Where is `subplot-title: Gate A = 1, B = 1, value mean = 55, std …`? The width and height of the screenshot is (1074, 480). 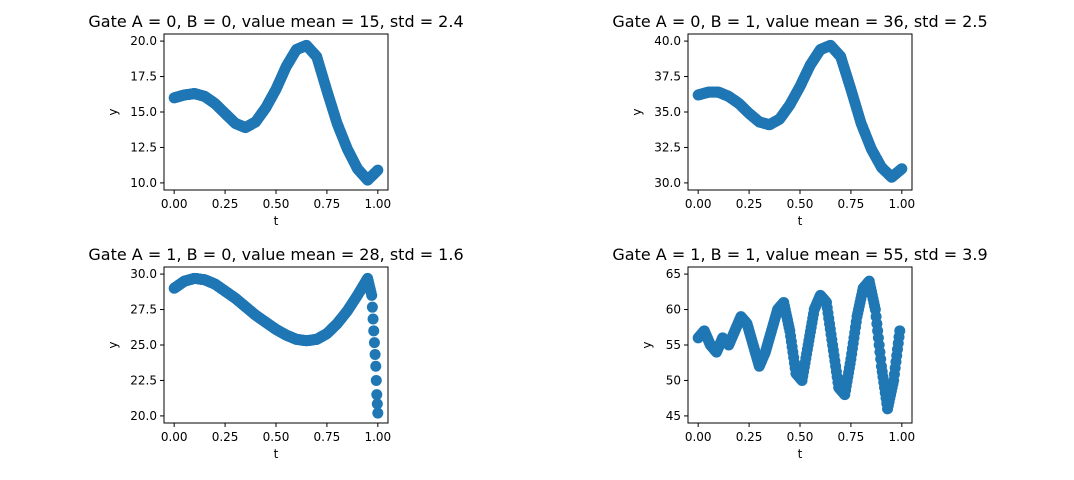 subplot-title: Gate A = 1, B = 1, value mean = 55, std … is located at coordinates (799, 254).